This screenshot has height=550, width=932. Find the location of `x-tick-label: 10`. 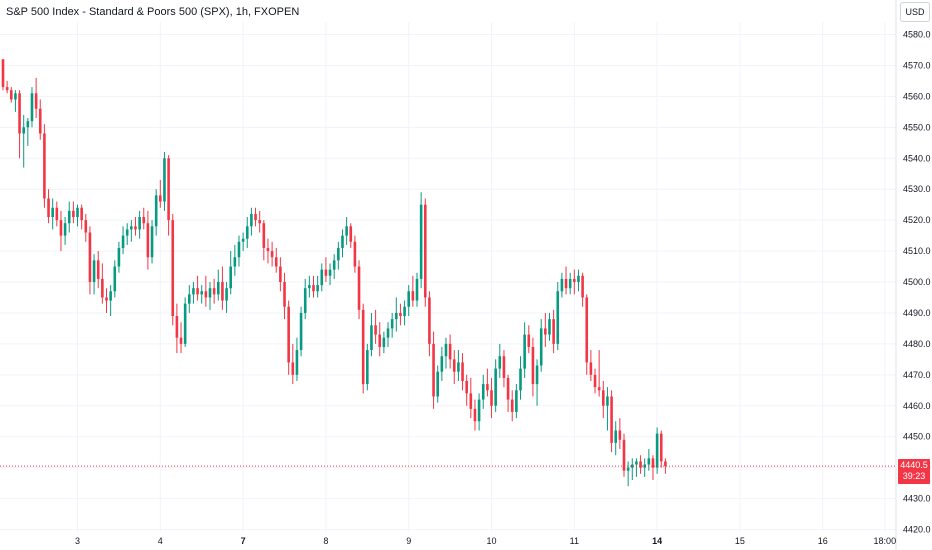

x-tick-label: 10 is located at coordinates (492, 541).